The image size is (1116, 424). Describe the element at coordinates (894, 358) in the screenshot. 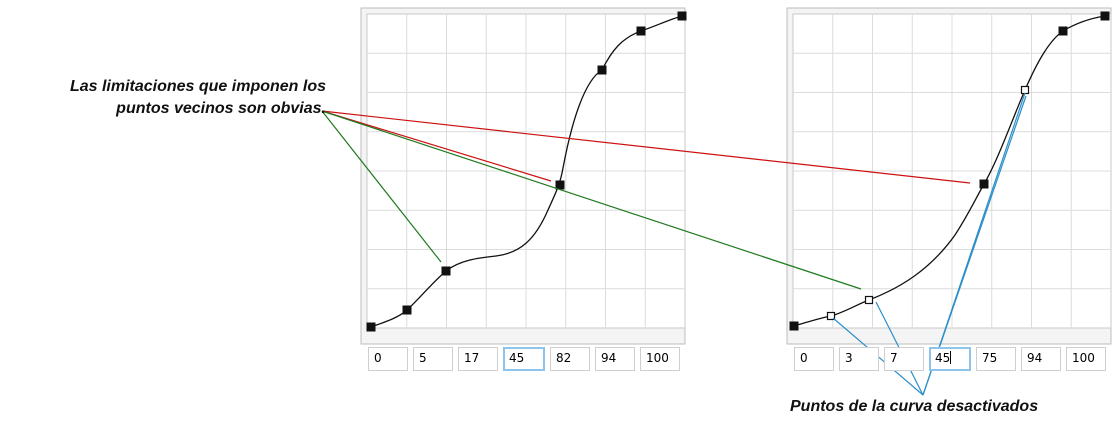

I see `point-value-text: 7` at that location.